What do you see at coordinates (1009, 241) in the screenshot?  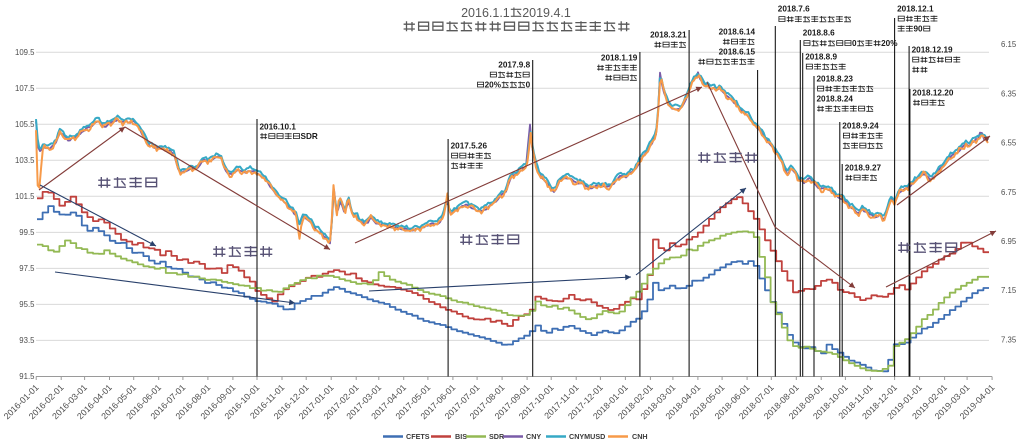 I see `svg-text: 6.95` at bounding box center [1009, 241].